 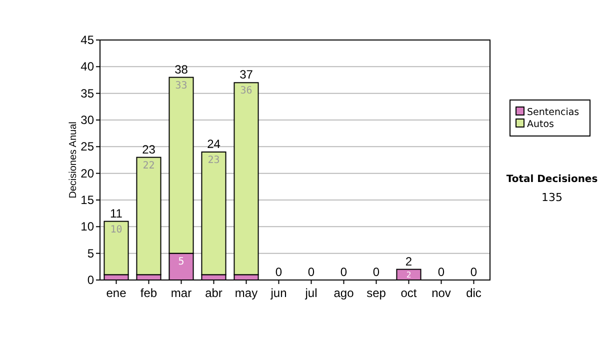 What do you see at coordinates (540, 124) in the screenshot?
I see `legend-label: Autos` at bounding box center [540, 124].